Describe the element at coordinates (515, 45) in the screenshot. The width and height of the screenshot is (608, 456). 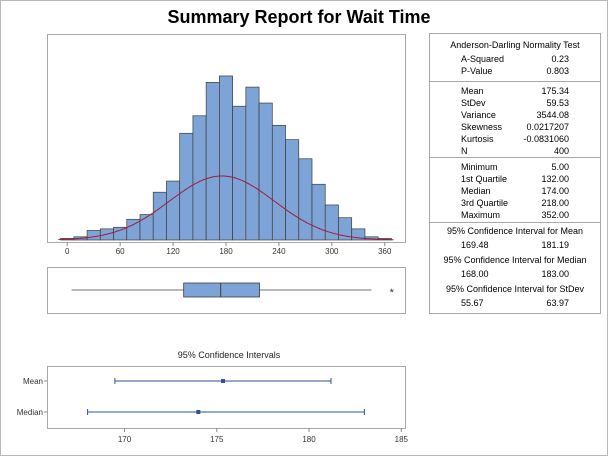
I see `ad-title: Anderson-Darling Normality Test` at that location.